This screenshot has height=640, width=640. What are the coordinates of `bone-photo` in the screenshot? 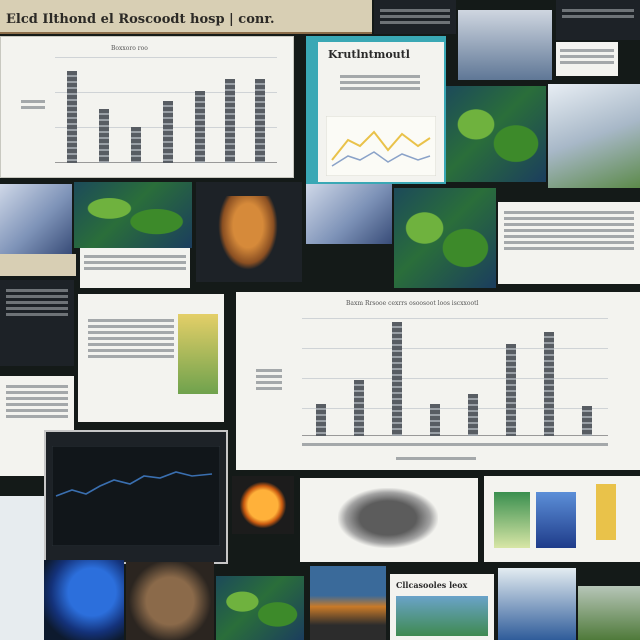 It's located at (36, 219).